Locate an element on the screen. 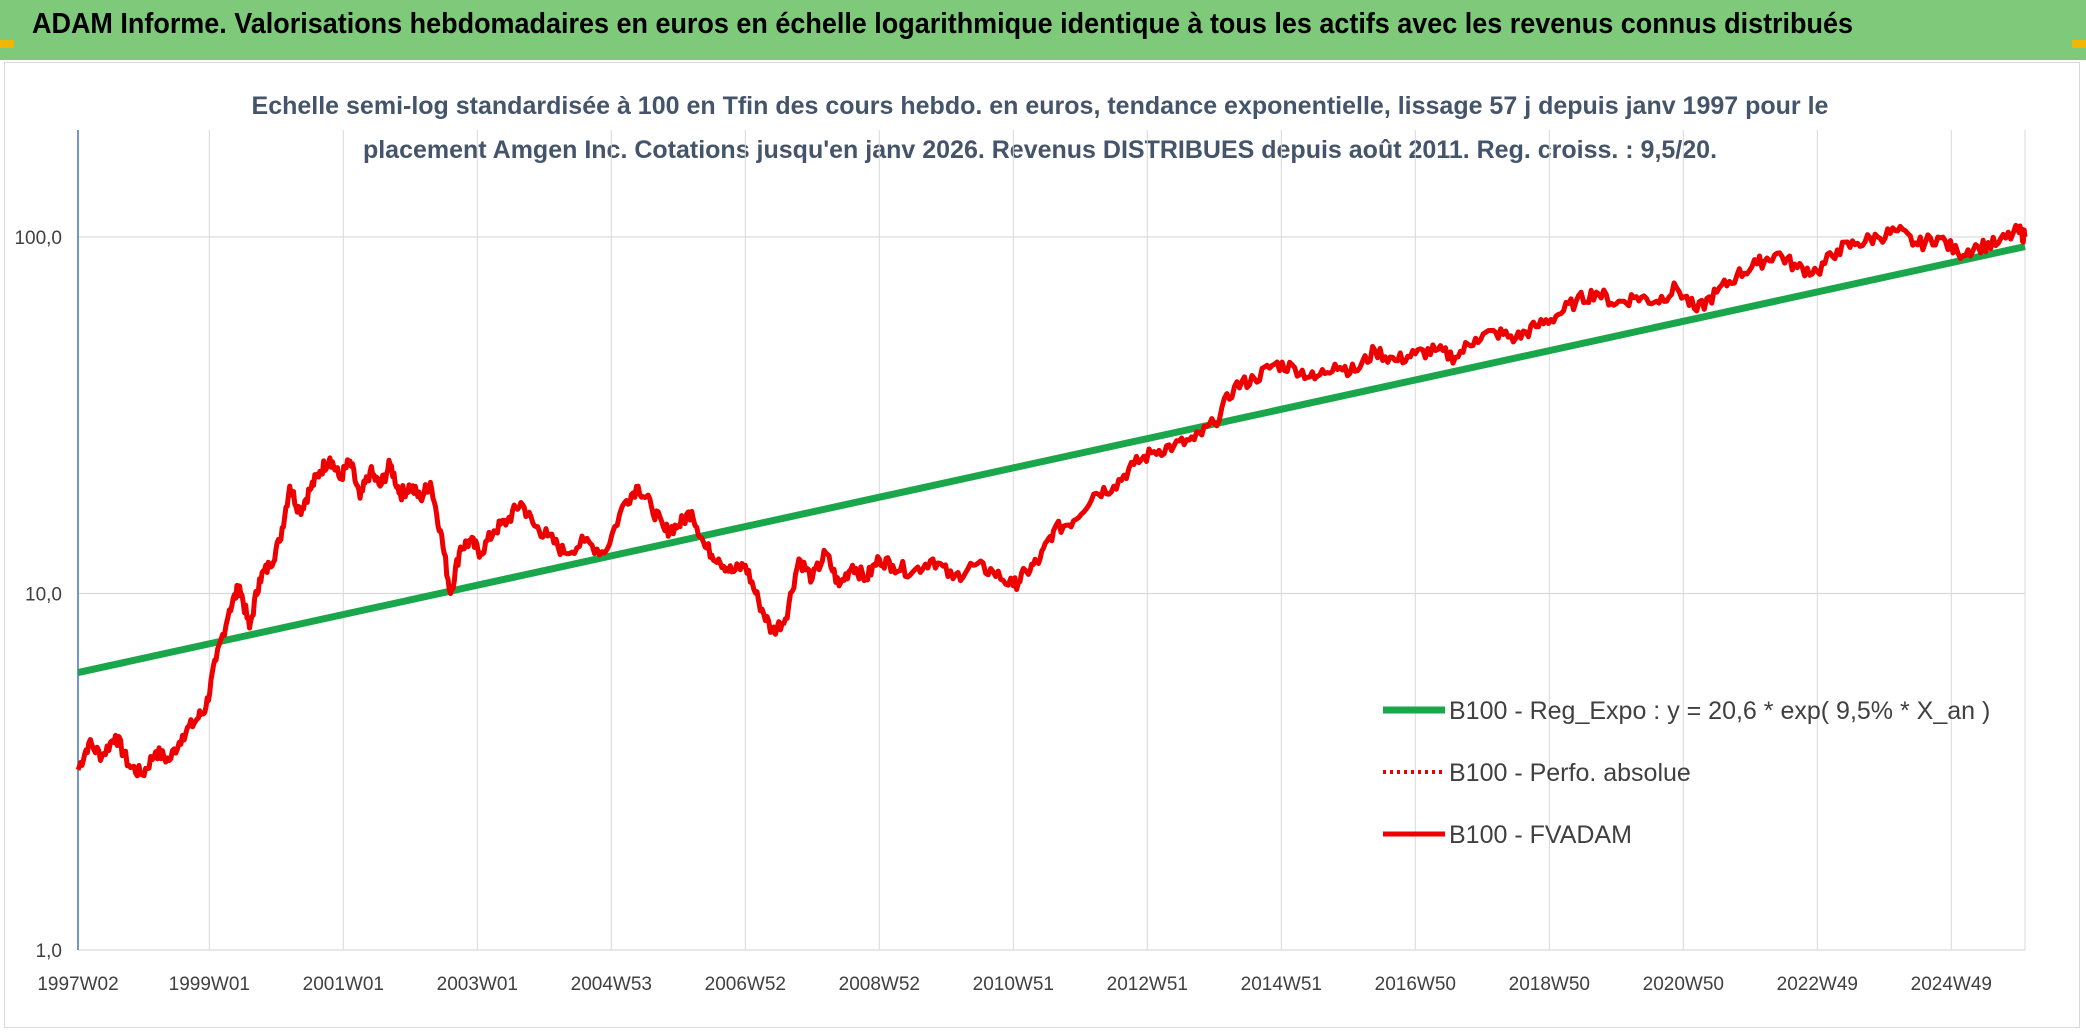  x-tick-label: 2008W52 is located at coordinates (879, 984).